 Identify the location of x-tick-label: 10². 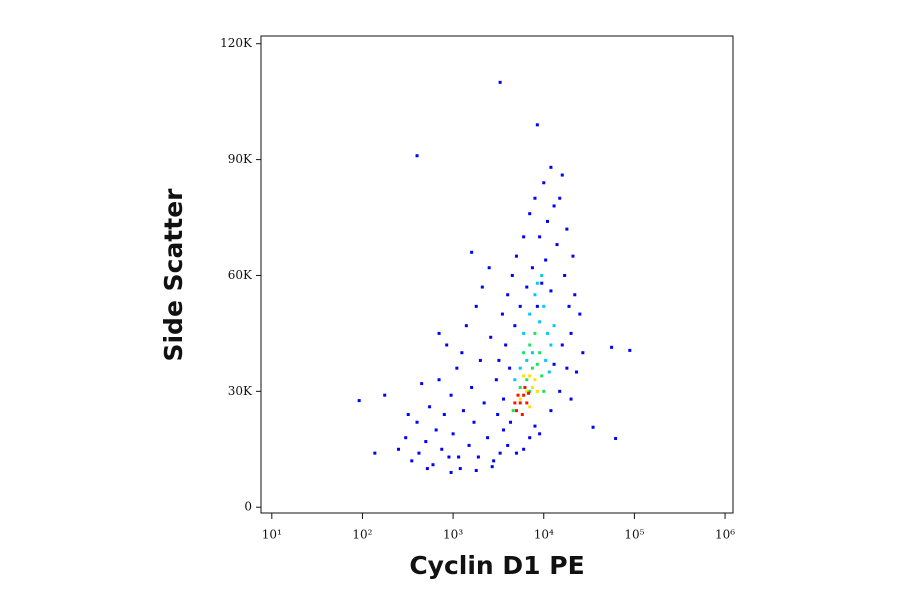
(362, 535).